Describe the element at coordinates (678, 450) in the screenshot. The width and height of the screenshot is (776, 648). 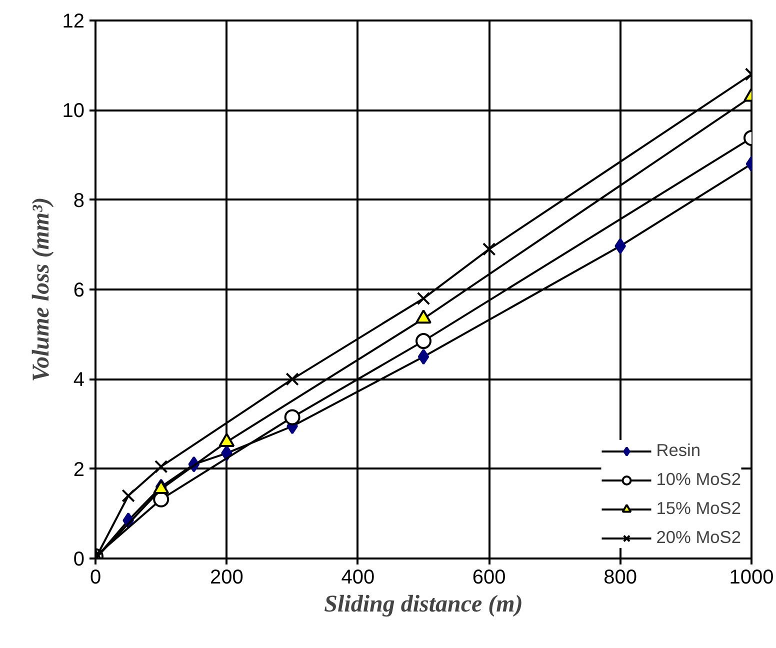
I see `legend-label: Resin` at that location.